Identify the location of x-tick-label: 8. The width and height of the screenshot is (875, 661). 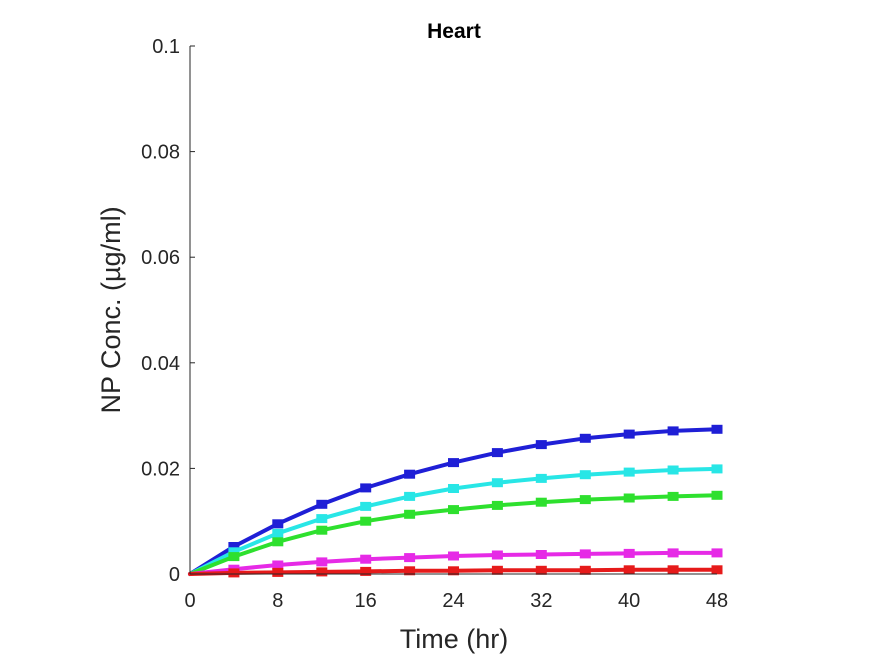
(277, 601).